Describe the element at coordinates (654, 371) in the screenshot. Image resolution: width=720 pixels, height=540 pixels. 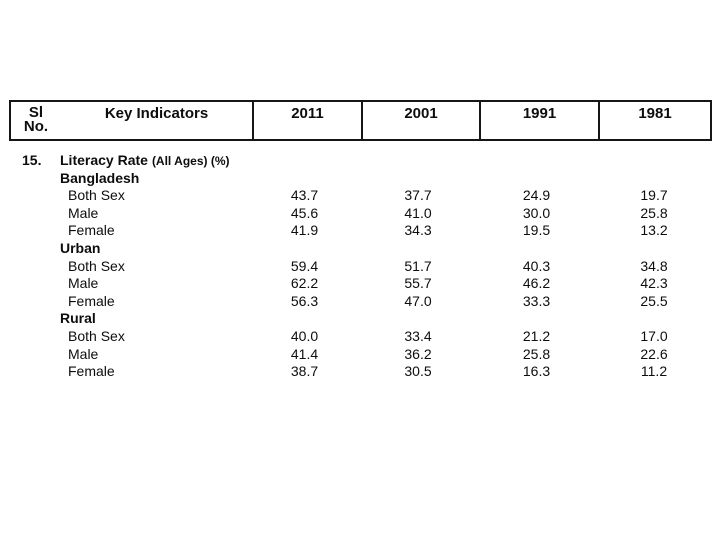
I see `cell-value: 11.2` at that location.